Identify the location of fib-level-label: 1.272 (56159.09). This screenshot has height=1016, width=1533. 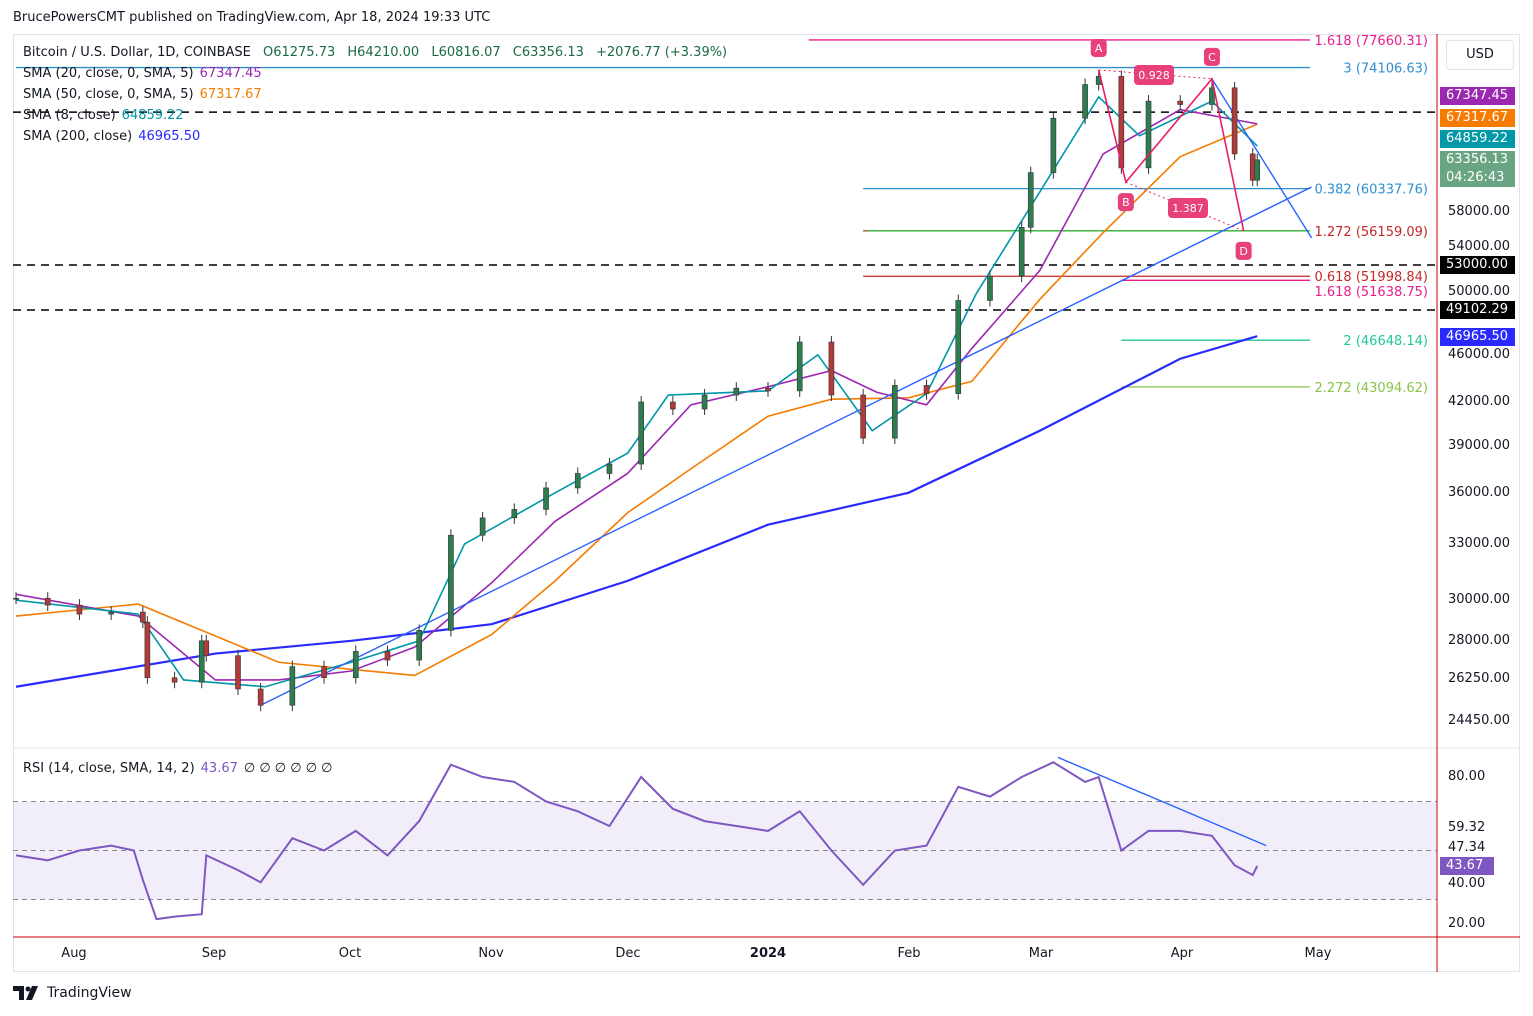
(1371, 232).